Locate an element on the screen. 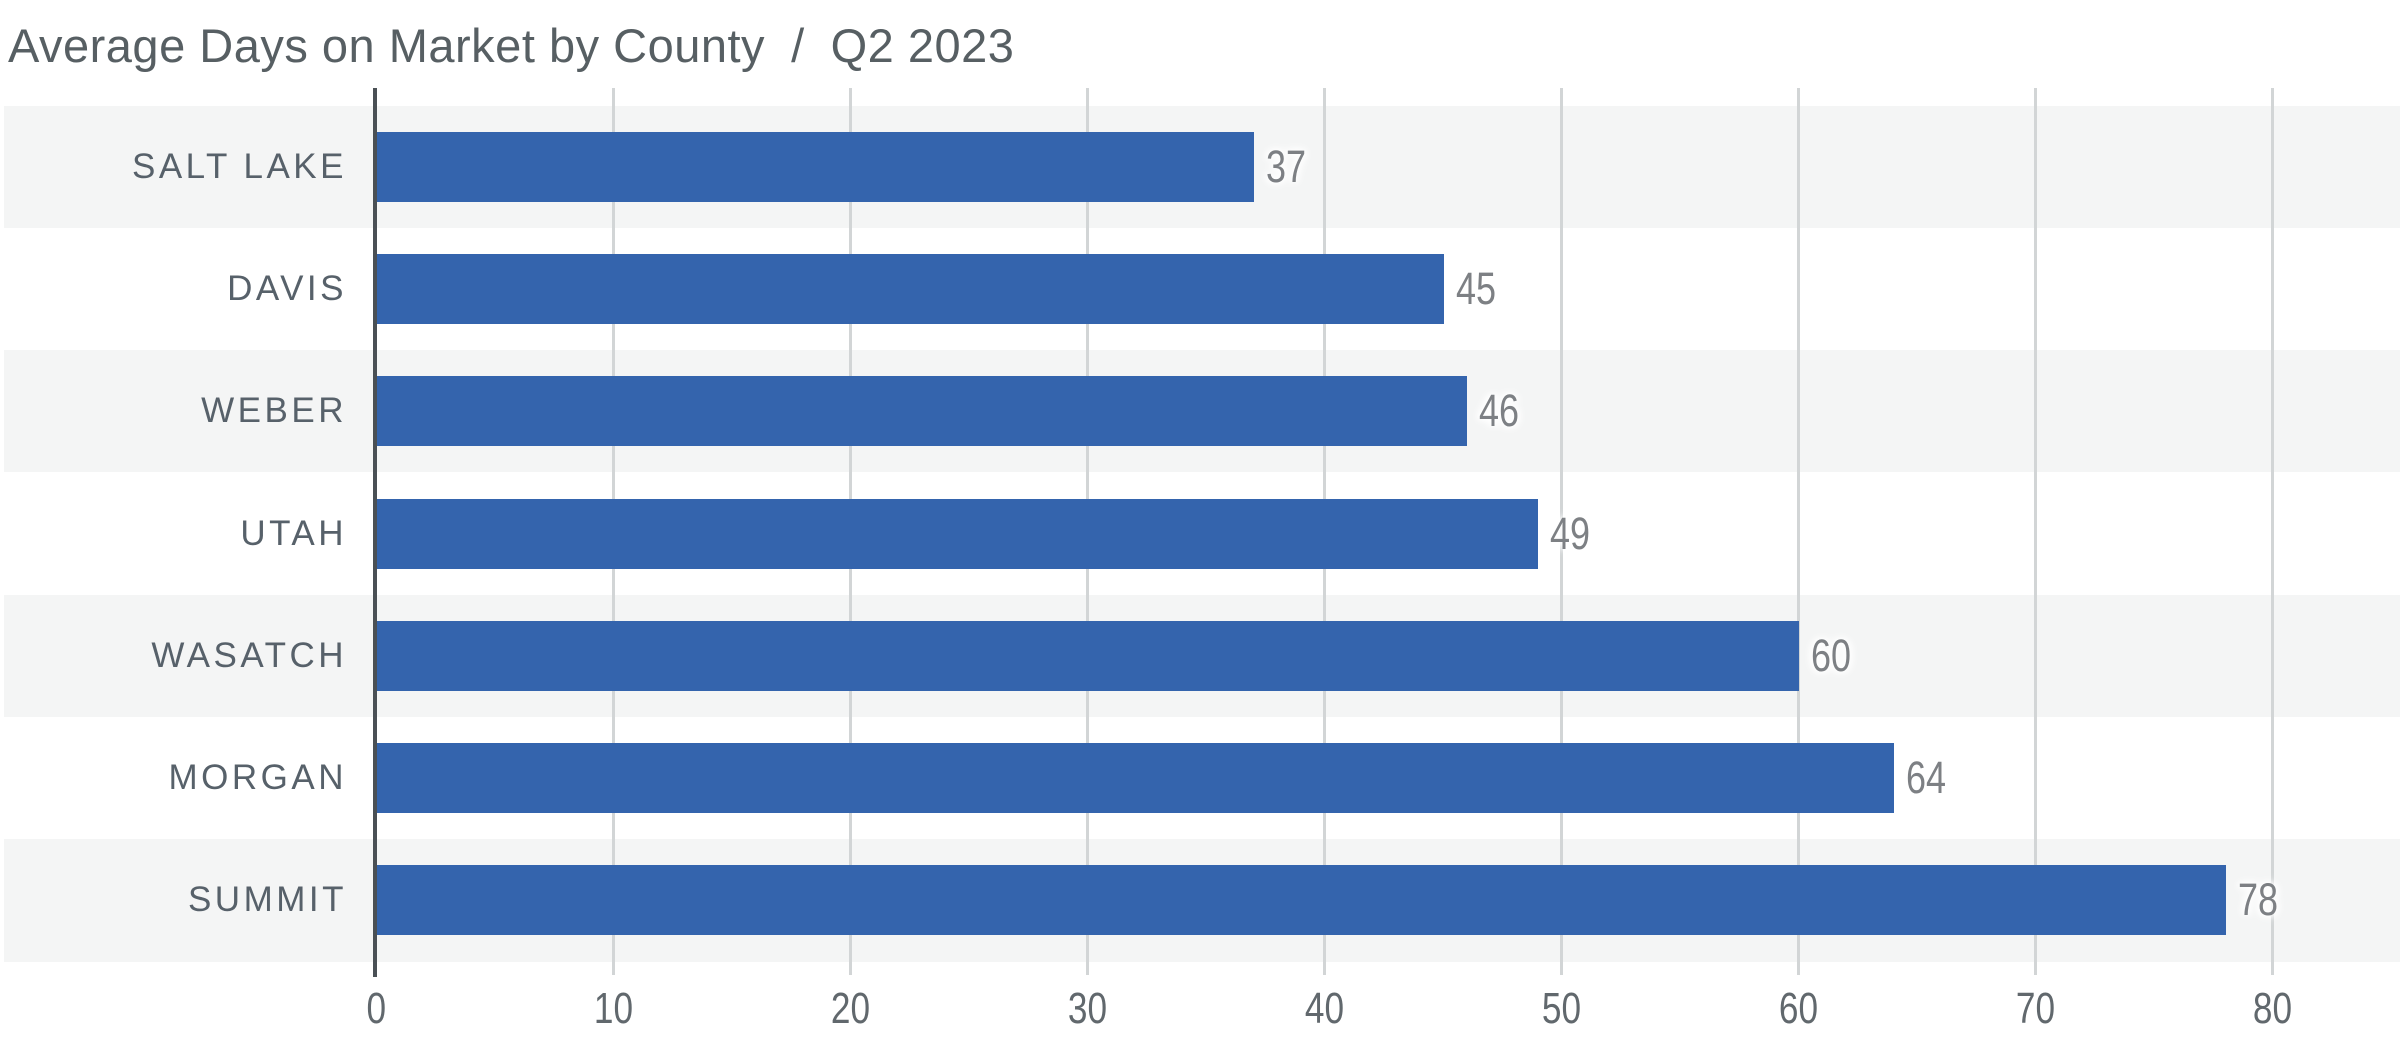  x-tick-label-70: 70 is located at coordinates (2035, 1009).